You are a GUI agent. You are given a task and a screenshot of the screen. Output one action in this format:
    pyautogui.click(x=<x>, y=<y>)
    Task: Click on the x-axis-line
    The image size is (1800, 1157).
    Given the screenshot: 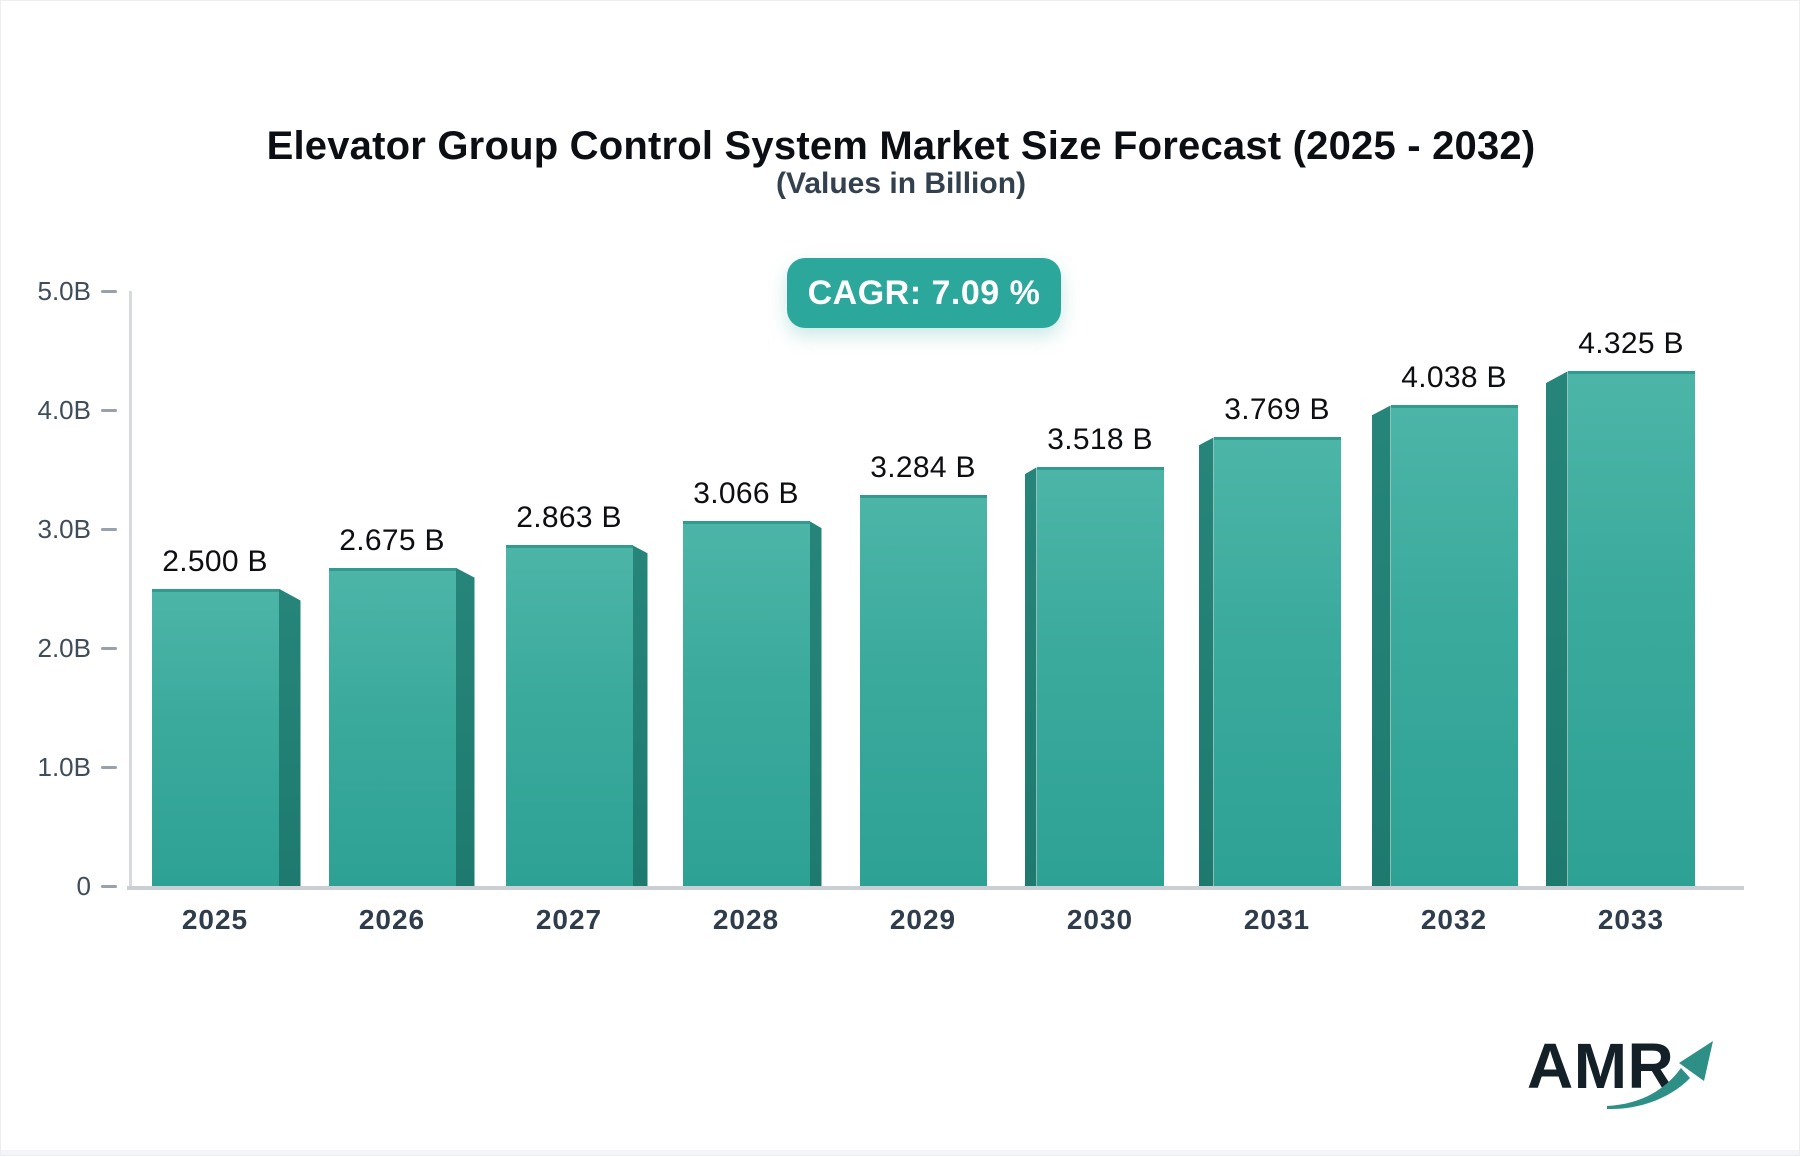 What is the action you would take?
    pyautogui.click(x=935, y=888)
    